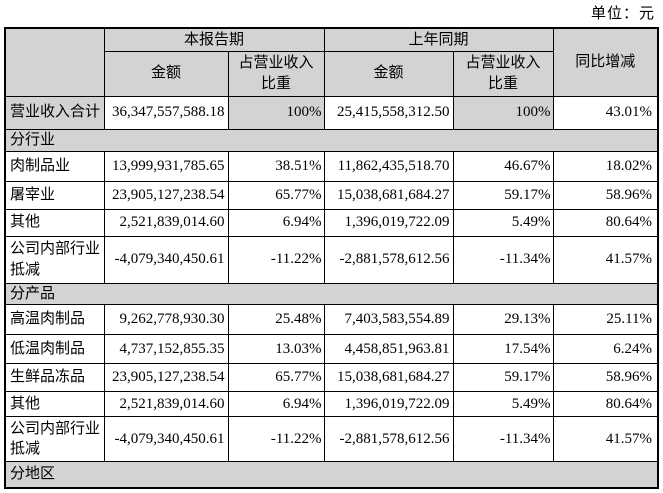  Describe the element at coordinates (166, 166) in the screenshot. I see `current-amount-cell: 13,999,931,785.65` at that location.